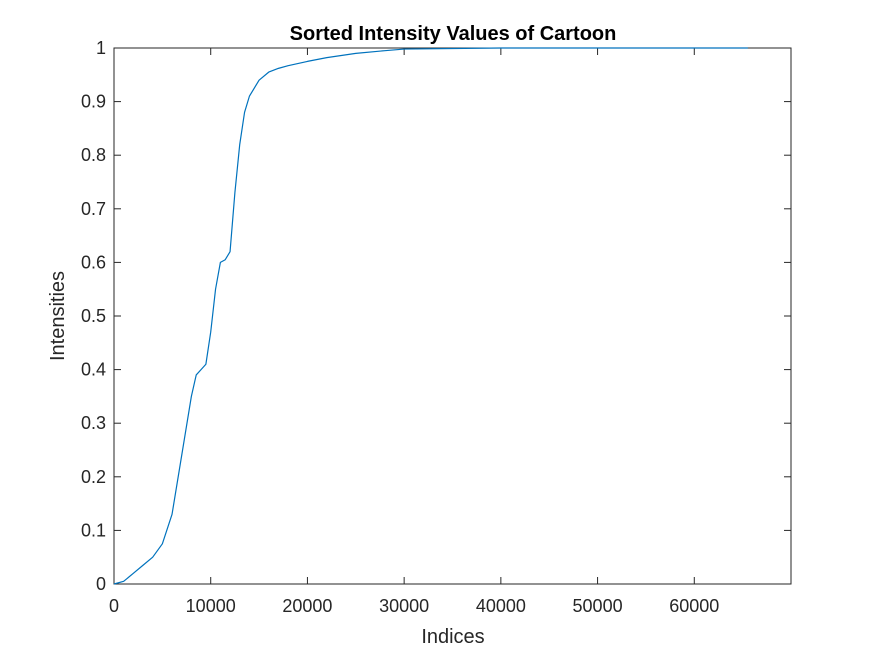  What do you see at coordinates (101, 584) in the screenshot?
I see `y-tick-label: 0` at bounding box center [101, 584].